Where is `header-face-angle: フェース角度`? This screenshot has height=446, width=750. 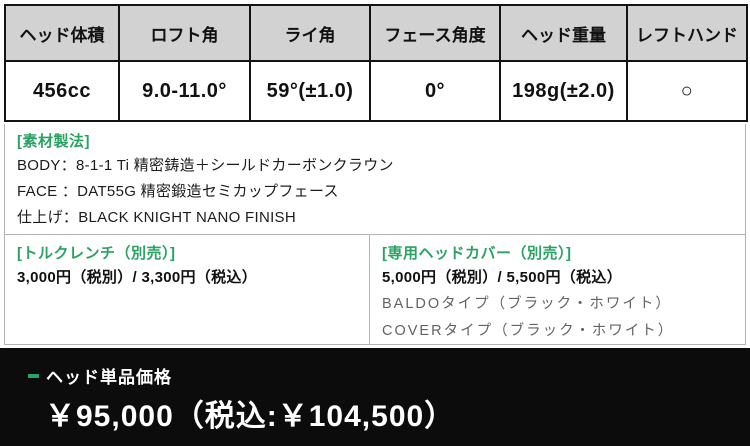
header-face-angle: フェース角度 is located at coordinates (435, 33).